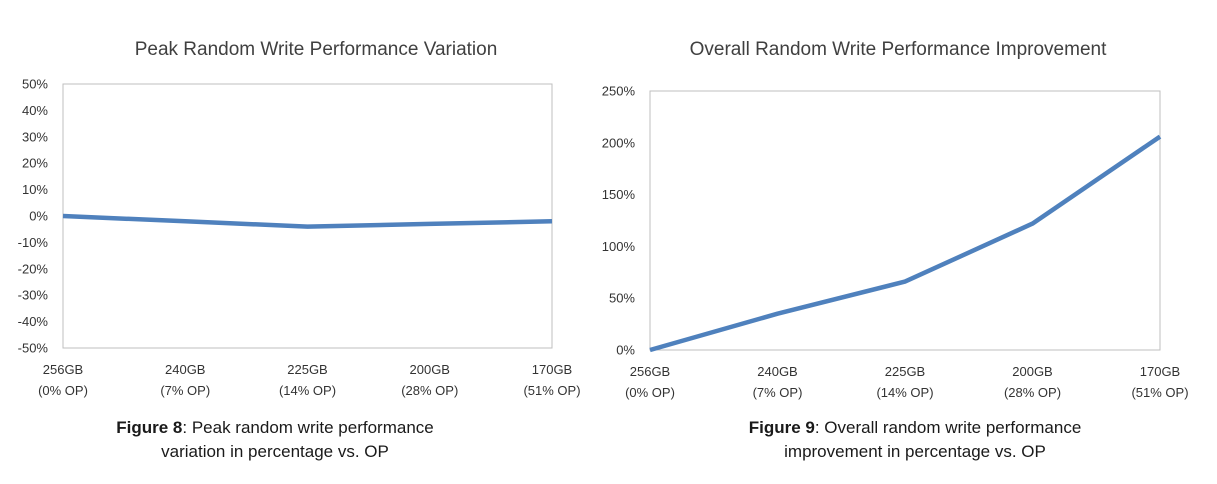 The image size is (1217, 484). What do you see at coordinates (35, 163) in the screenshot?
I see `y-tick-label: 20%` at bounding box center [35, 163].